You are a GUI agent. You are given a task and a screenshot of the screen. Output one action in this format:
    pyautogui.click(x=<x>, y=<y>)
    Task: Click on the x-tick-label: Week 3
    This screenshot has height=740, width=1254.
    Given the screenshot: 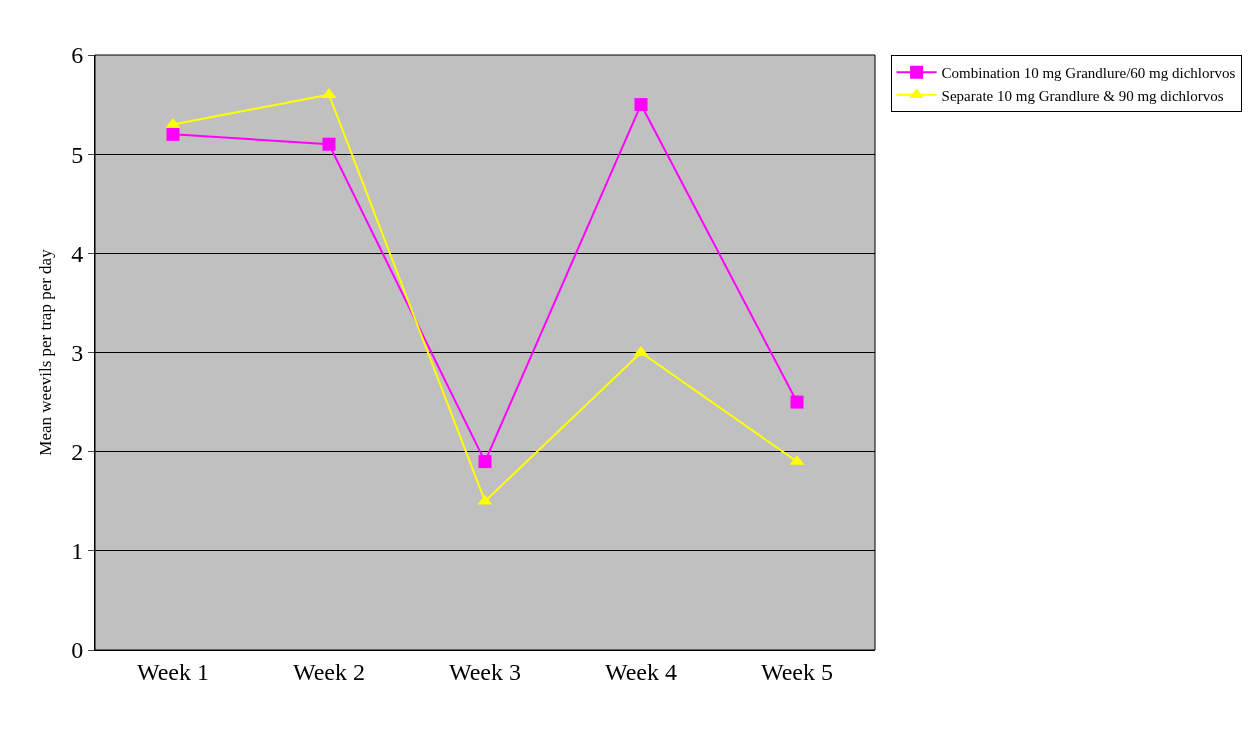 What is the action you would take?
    pyautogui.click(x=485, y=671)
    